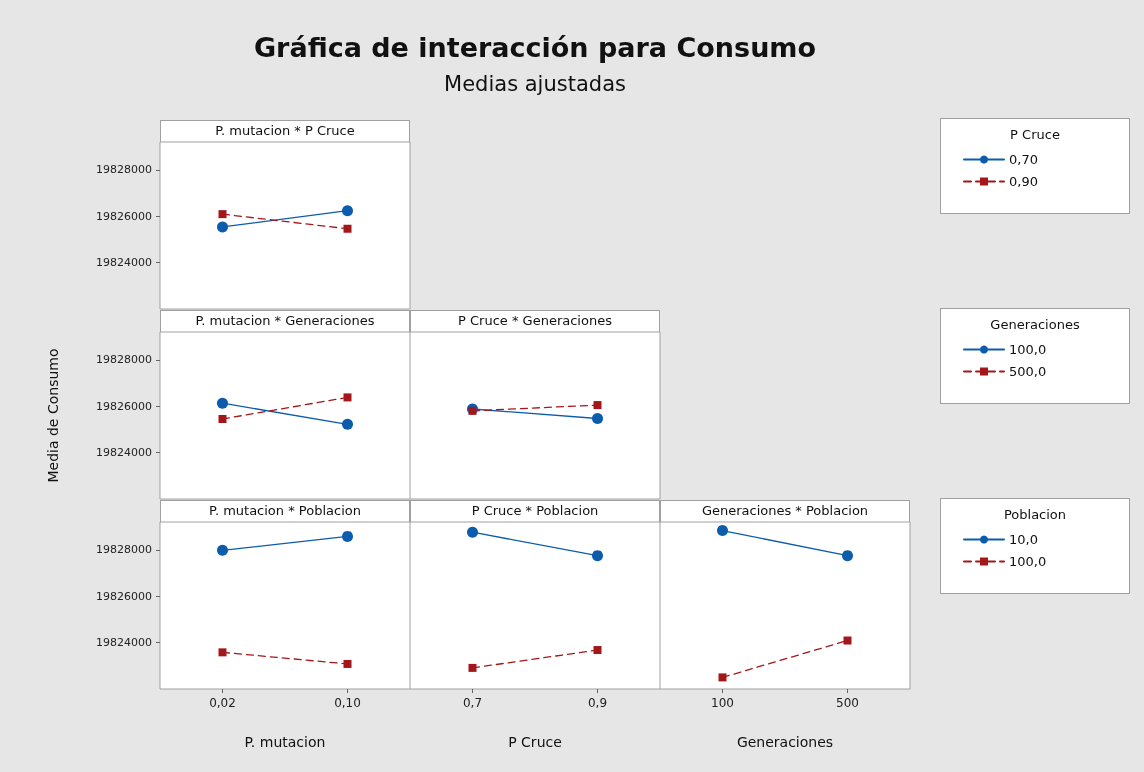 This screenshot has height=772, width=1144. What do you see at coordinates (535, 47) in the screenshot?
I see `text: Gráfica de interacción para Consumo` at bounding box center [535, 47].